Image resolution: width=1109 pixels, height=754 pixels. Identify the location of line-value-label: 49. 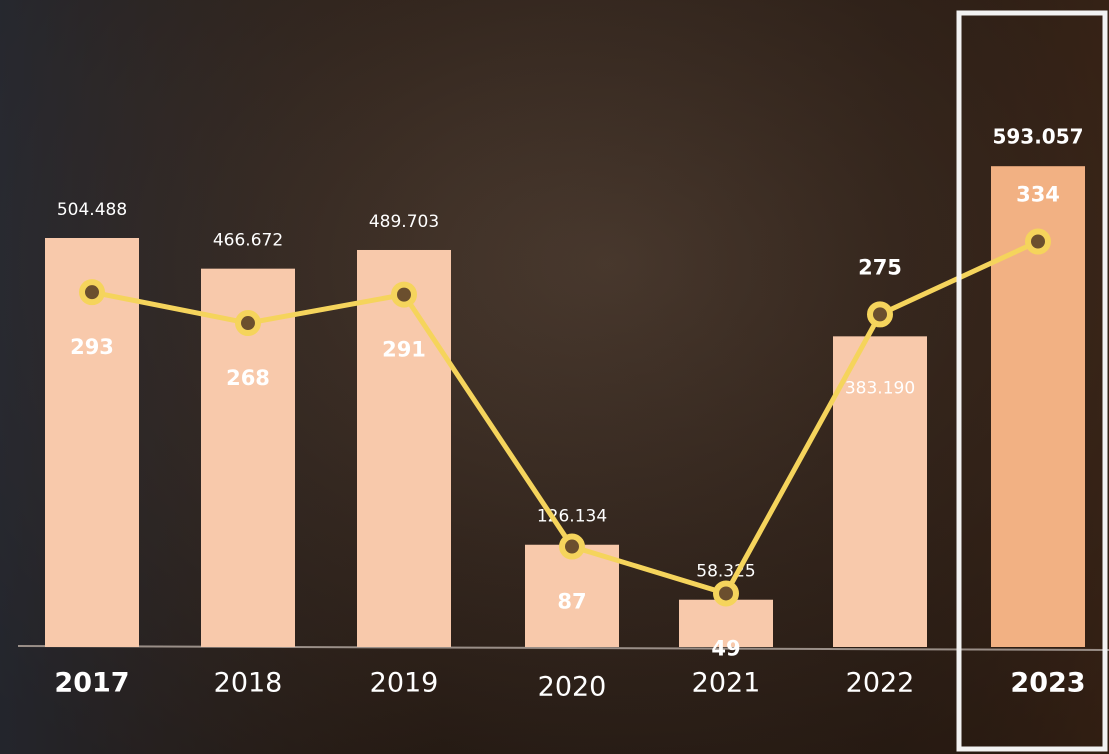
(725, 648).